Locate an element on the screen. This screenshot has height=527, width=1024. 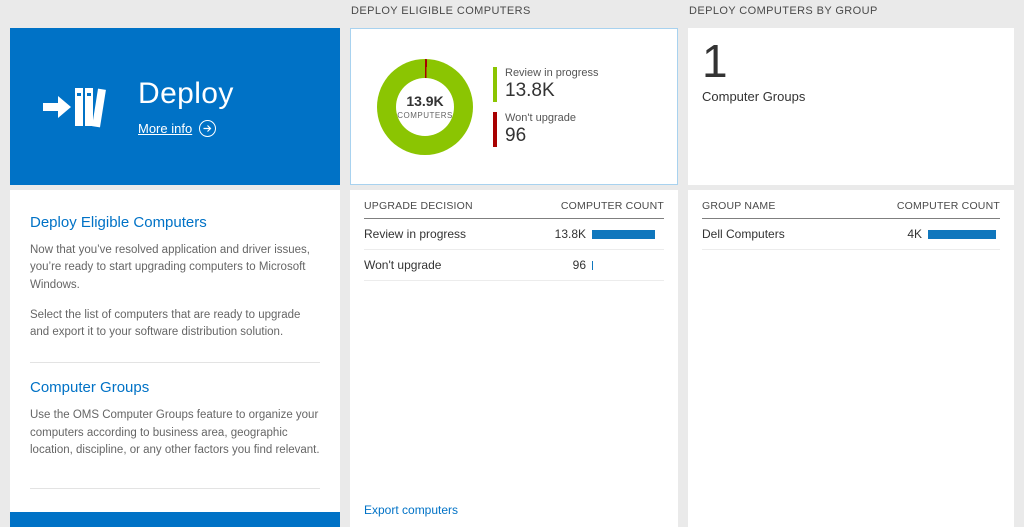
donut-center-label: COMPUTERS is located at coordinates (425, 115).